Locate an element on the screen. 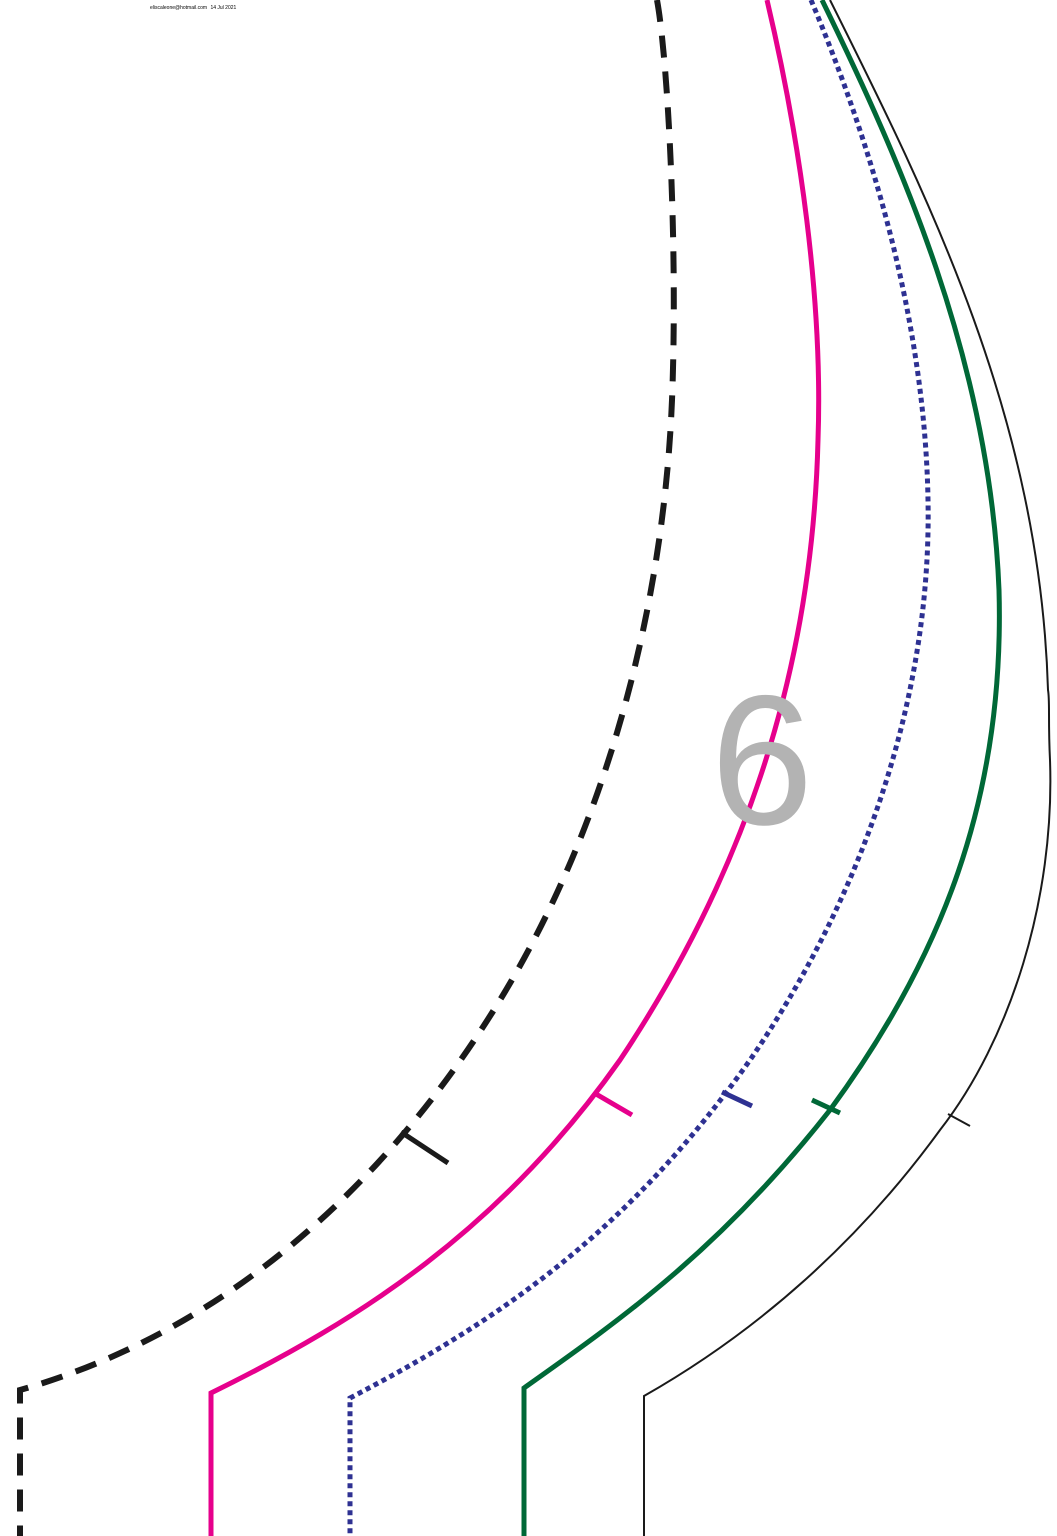 This screenshot has width=1057, height=1536. header-meta: eliscaleone@hotmail.com 14 Jul 2021 is located at coordinates (193, 8).